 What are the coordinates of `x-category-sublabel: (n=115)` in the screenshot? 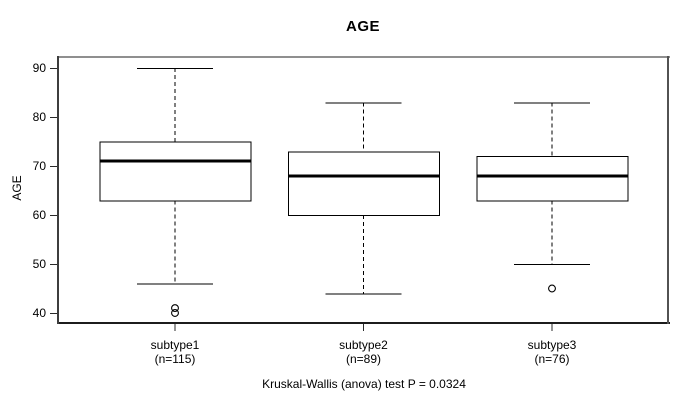 It's located at (175, 359).